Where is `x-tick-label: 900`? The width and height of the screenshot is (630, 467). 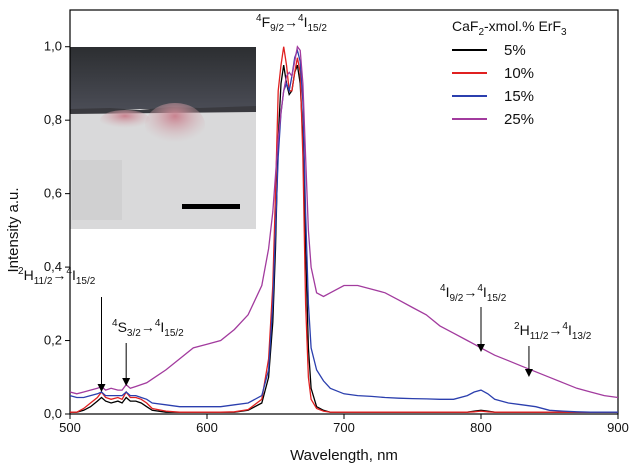
x-tick-label: 900 is located at coordinates (618, 427).